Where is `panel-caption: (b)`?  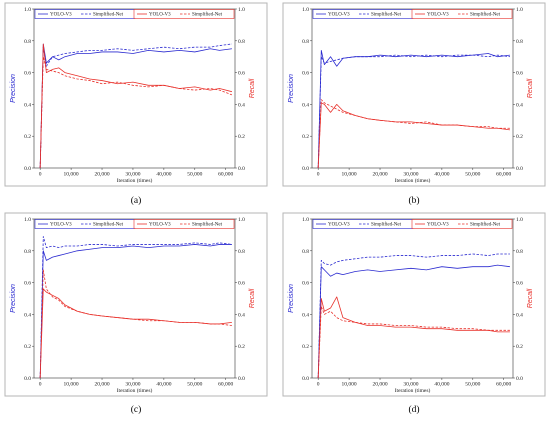 panel-caption: (b) is located at coordinates (413, 200).